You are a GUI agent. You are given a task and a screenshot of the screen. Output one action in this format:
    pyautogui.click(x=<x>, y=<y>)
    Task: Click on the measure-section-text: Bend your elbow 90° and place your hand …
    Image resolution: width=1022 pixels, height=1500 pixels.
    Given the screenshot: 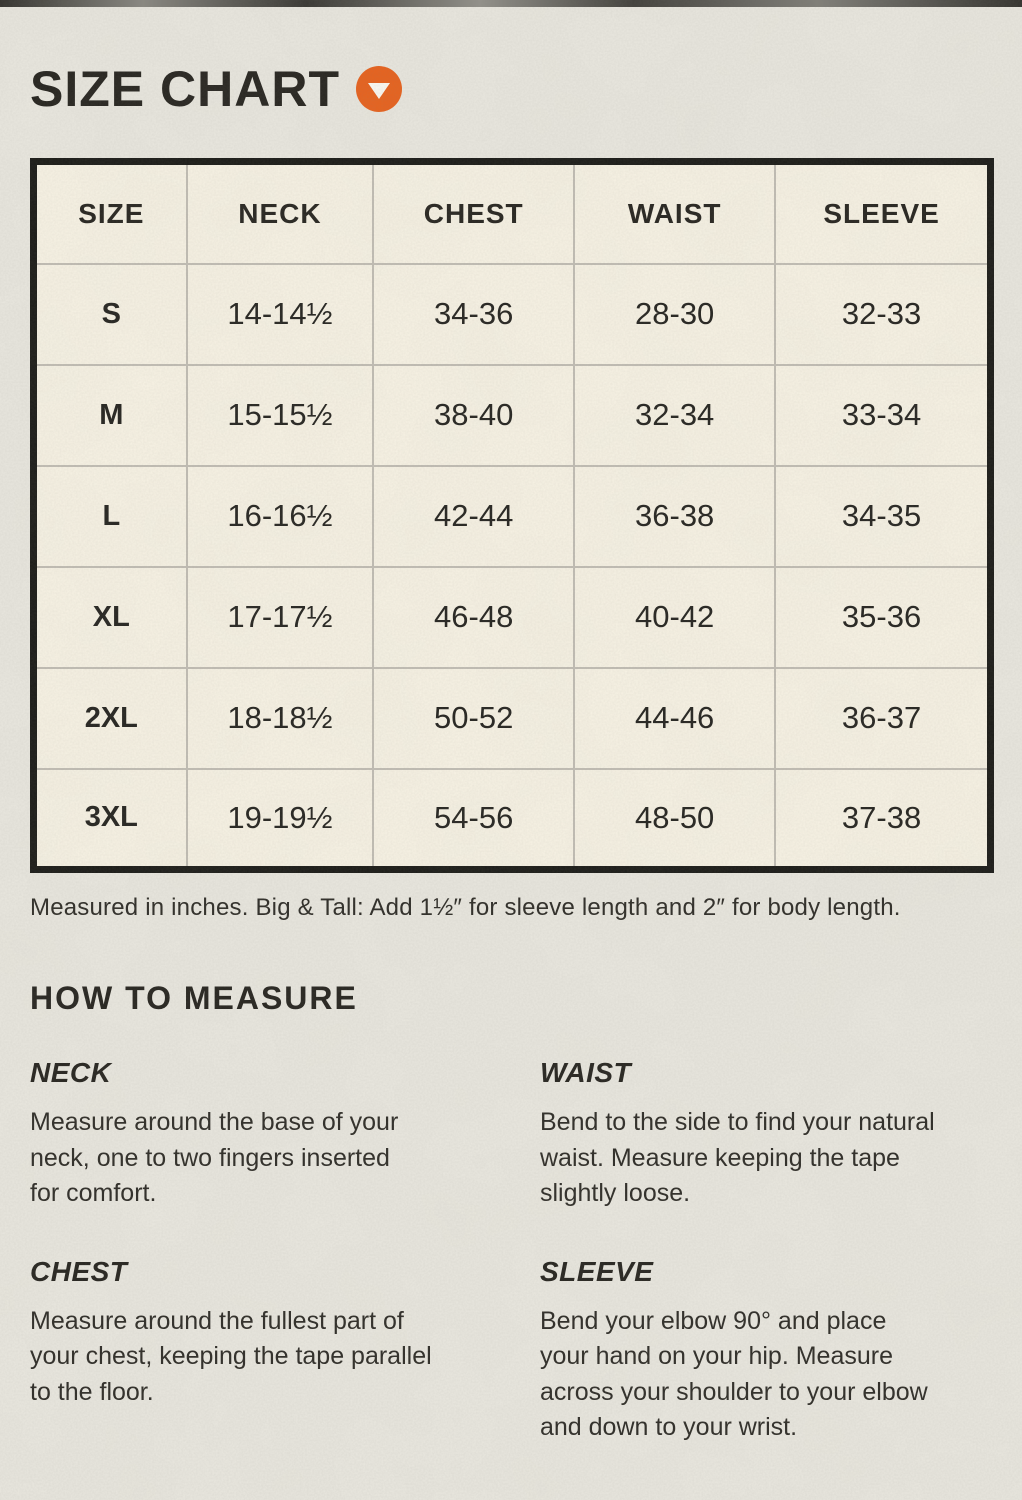 What is the action you would take?
    pyautogui.click(x=734, y=1374)
    